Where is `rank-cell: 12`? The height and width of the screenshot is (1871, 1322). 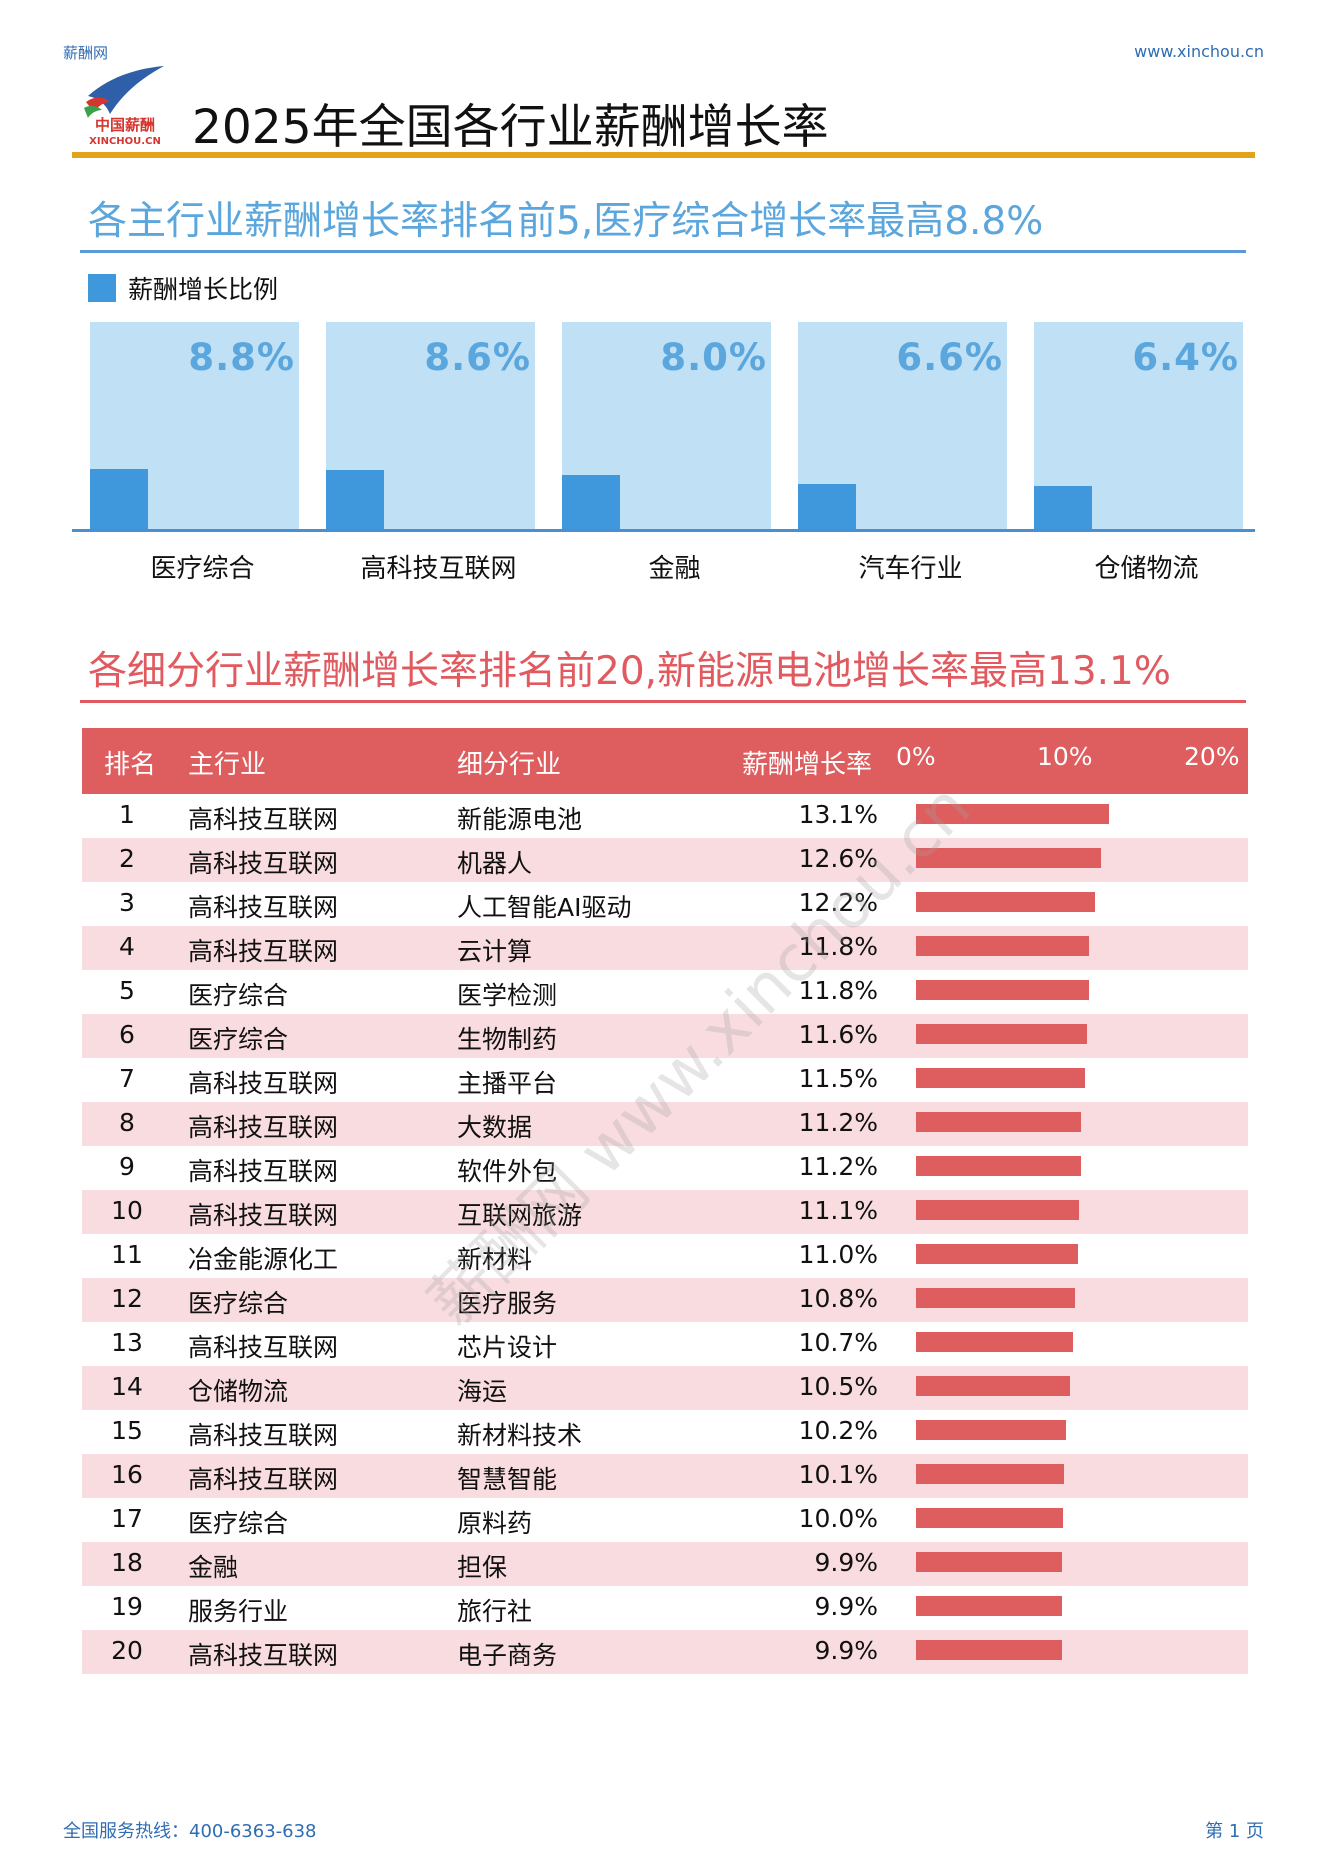
rank-cell: 12 is located at coordinates (127, 1298).